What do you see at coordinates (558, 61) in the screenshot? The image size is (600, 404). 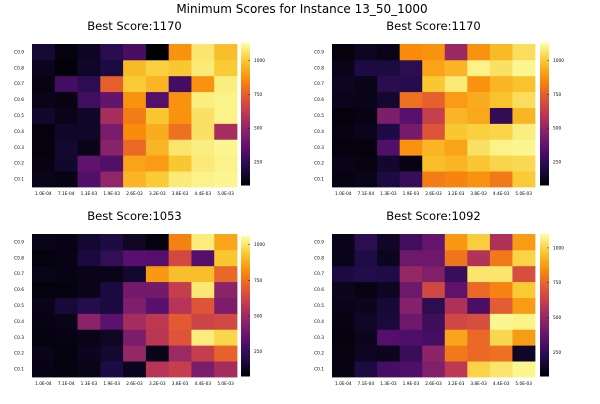 I see `colorbar-tick-label: 1000` at bounding box center [558, 61].